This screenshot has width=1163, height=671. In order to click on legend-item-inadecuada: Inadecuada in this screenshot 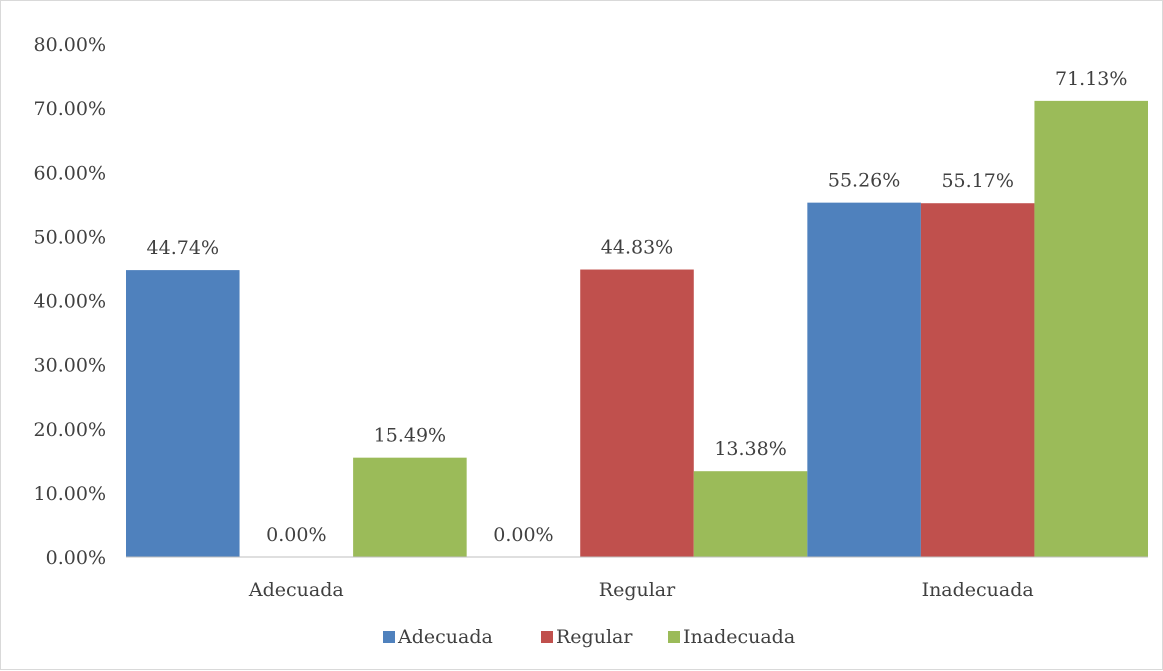, I will do `click(731, 637)`.